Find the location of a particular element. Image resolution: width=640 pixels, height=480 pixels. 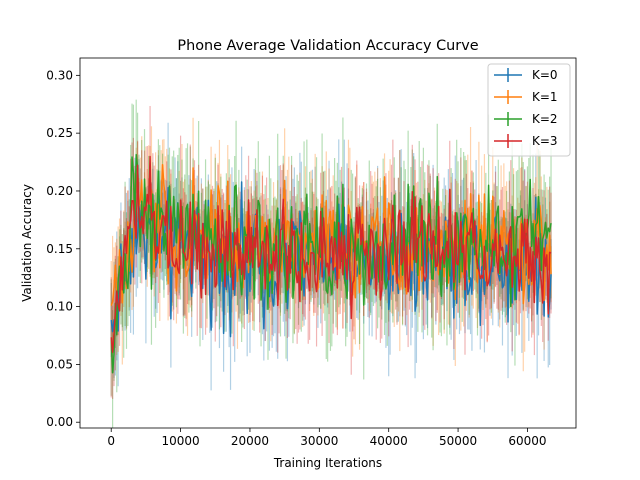

x-tick-label: 30000 is located at coordinates (319, 441).